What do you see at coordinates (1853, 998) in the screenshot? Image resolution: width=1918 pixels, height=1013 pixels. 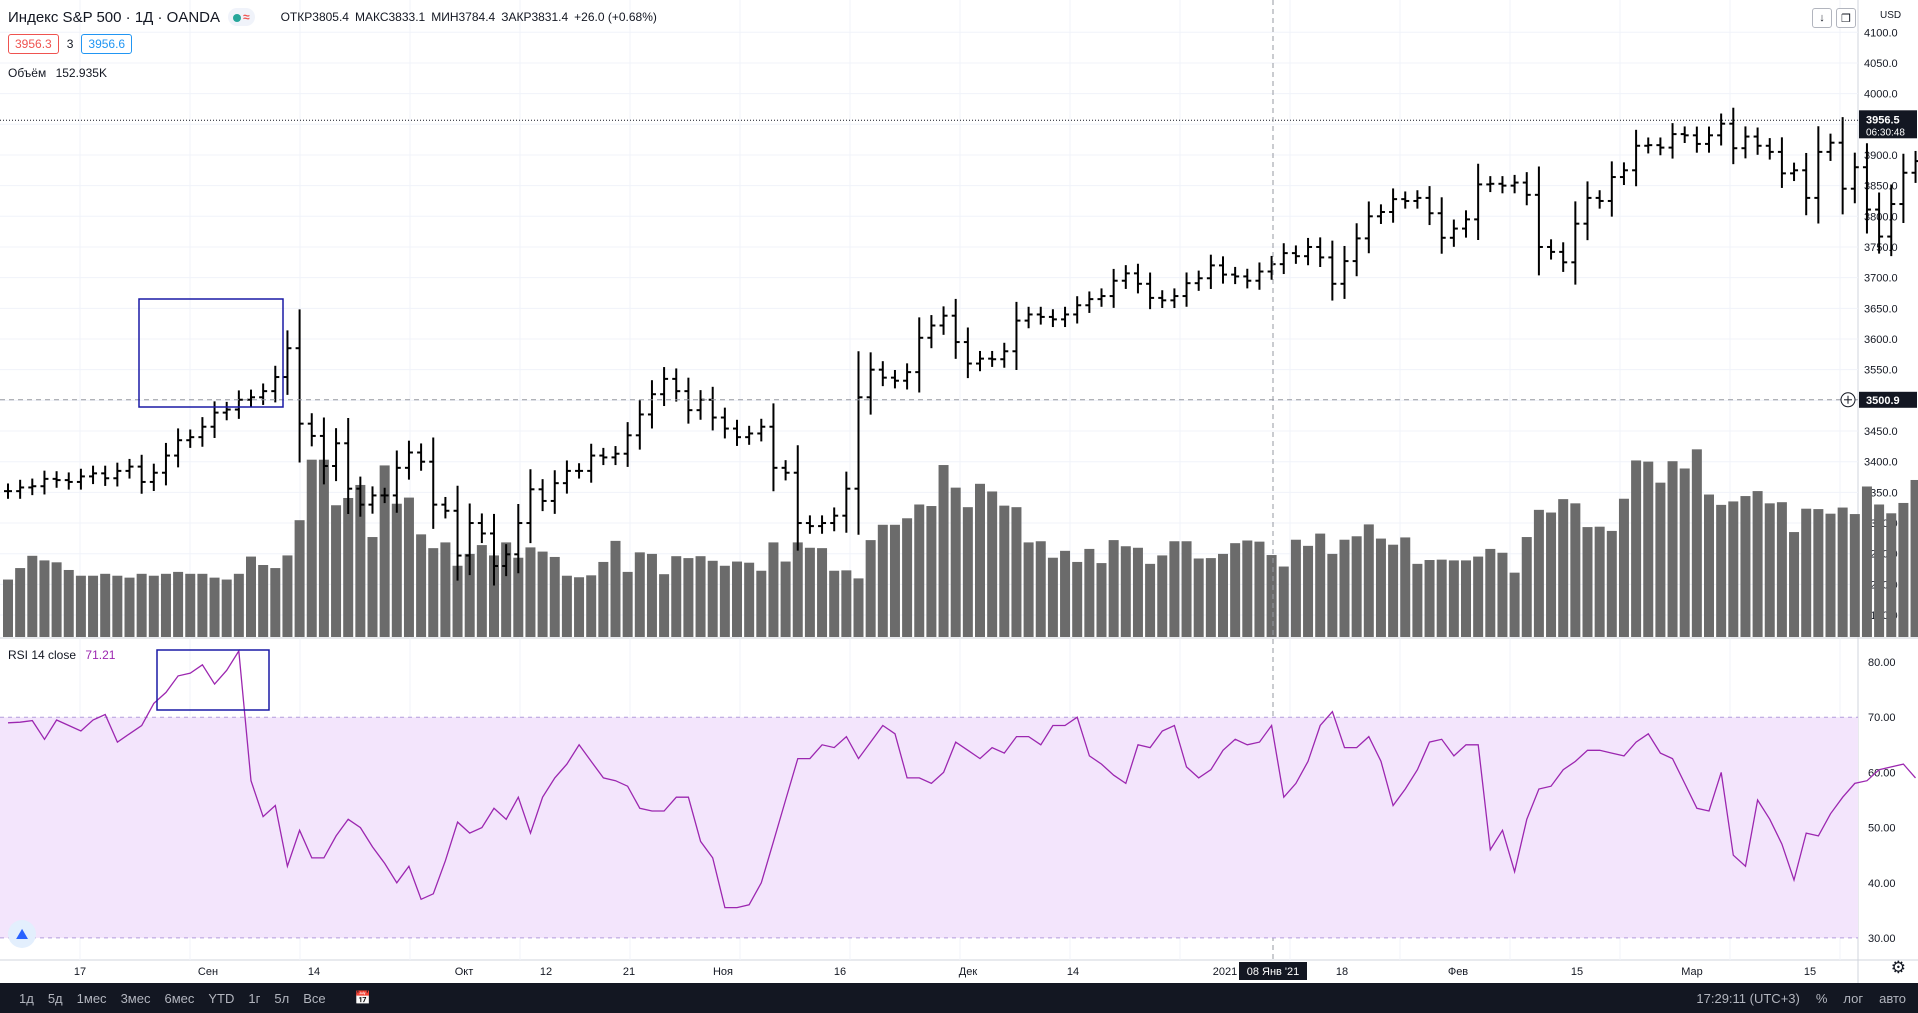 I see `log-toggle: лог` at bounding box center [1853, 998].